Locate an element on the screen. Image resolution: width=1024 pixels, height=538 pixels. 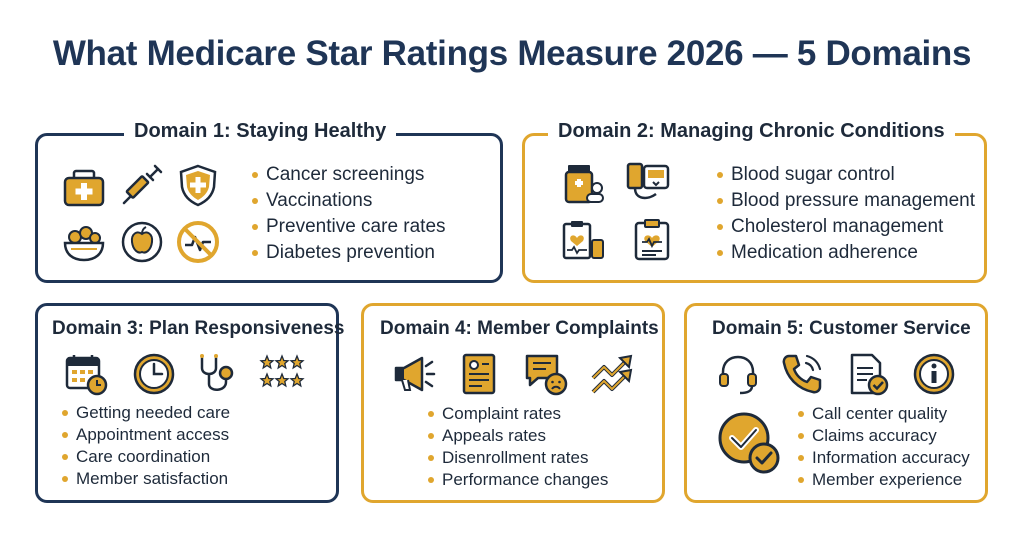
megaphone-icon is located at coordinates (414, 374).